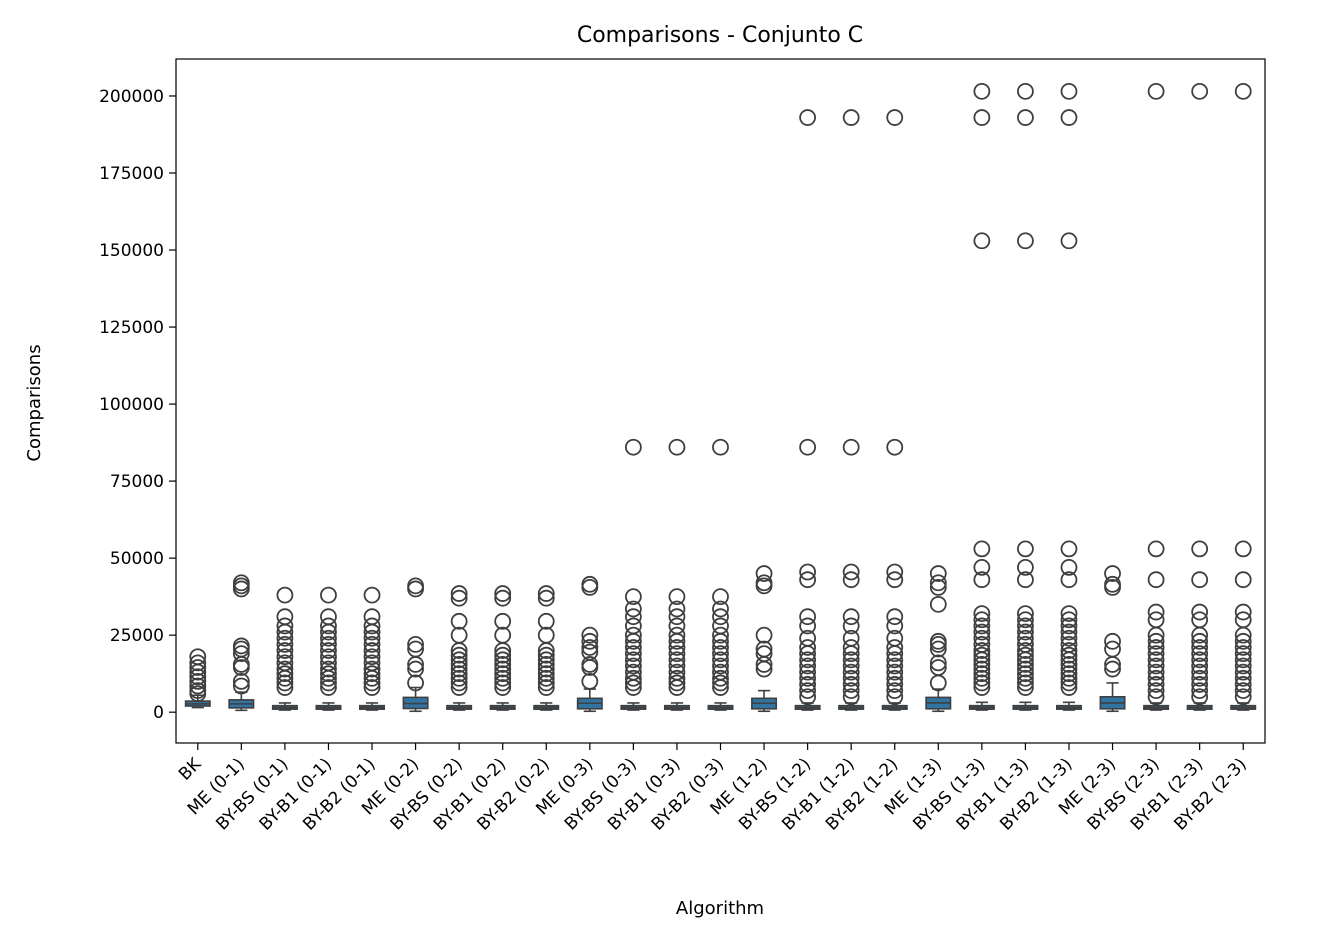  Describe the element at coordinates (137, 559) in the screenshot. I see `y-tick-label: 50000` at that location.